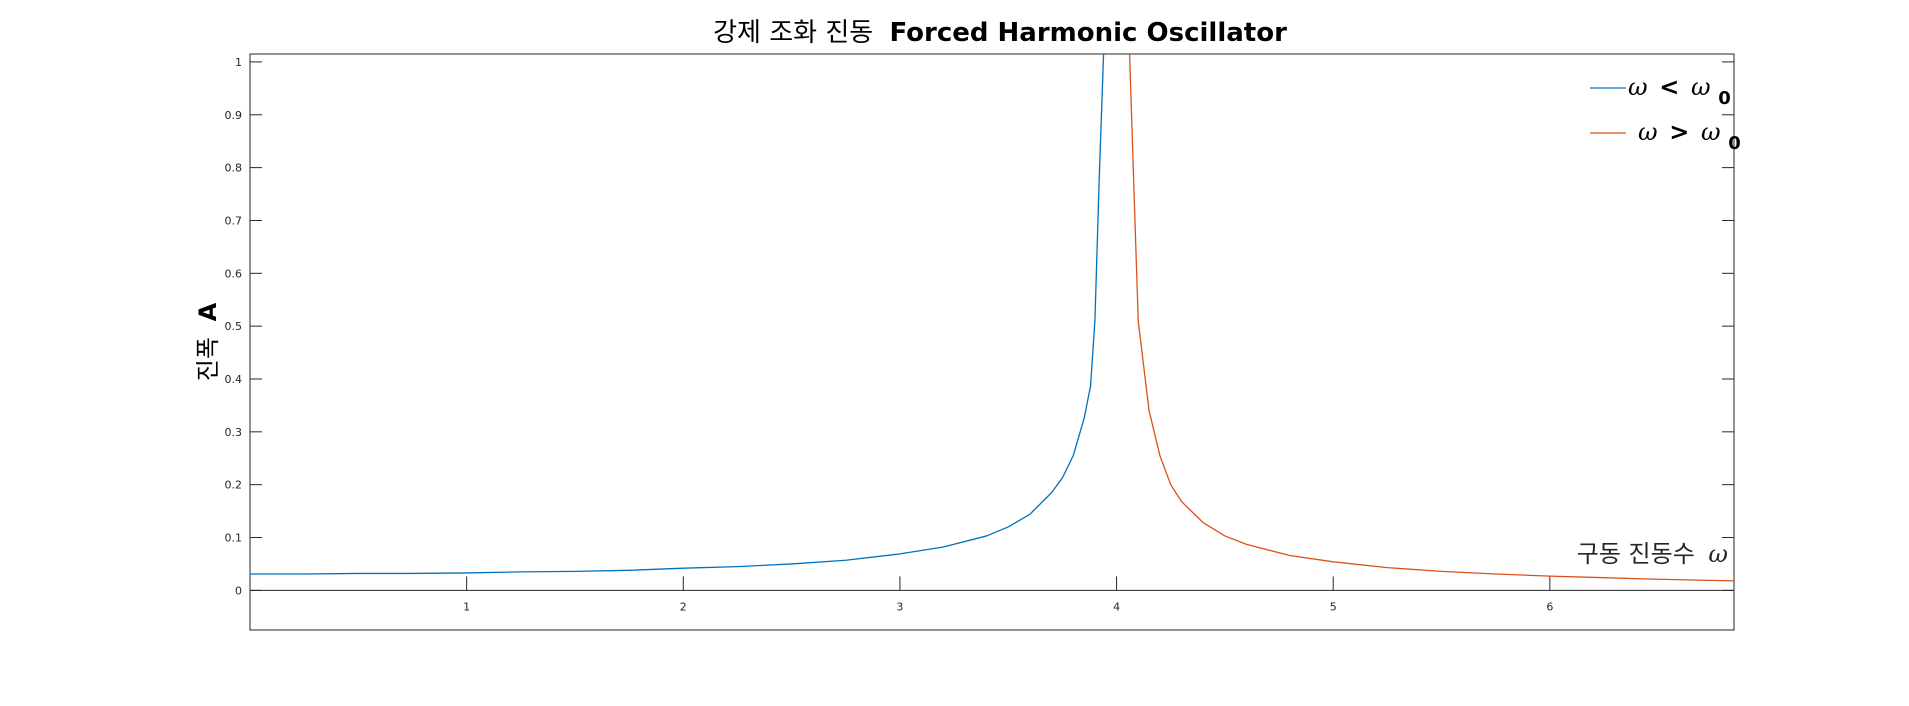 This screenshot has height=706, width=1909. Describe the element at coordinates (1648, 132) in the screenshot. I see `legend-label-above-lhs: ω` at that location.